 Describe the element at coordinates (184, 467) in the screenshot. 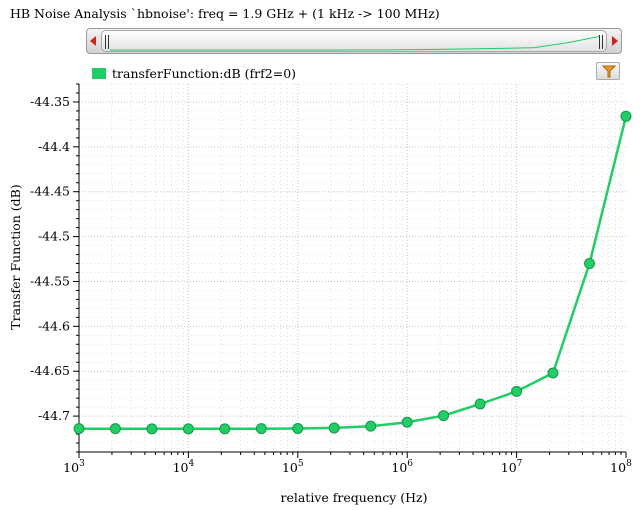

I see `x-tick-label: 104` at that location.